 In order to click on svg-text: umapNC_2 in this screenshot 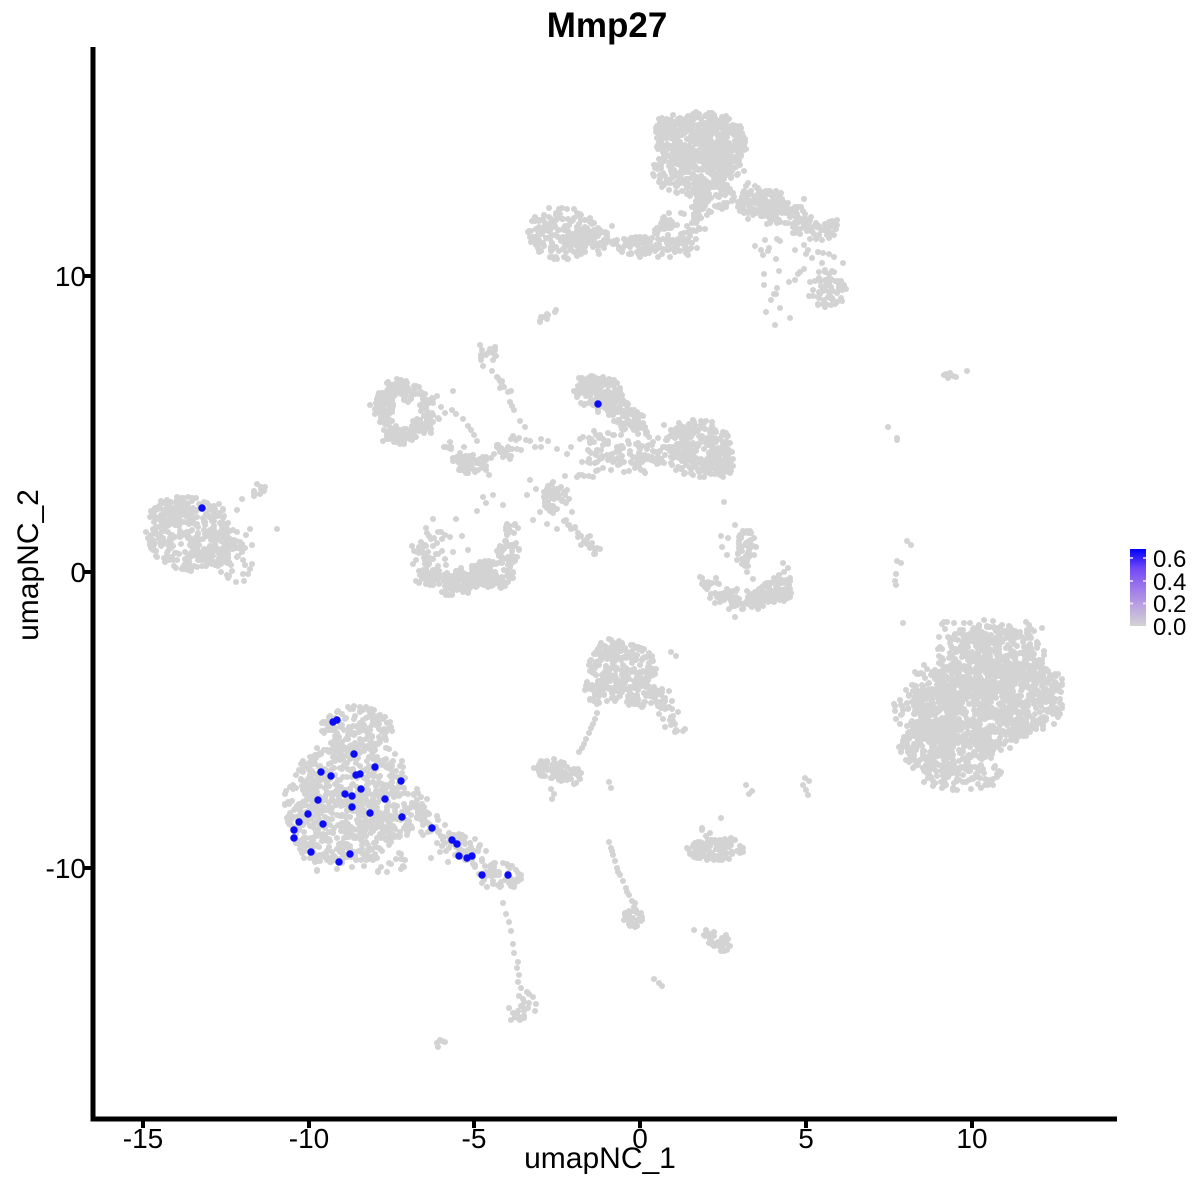, I will do `click(28, 565)`.